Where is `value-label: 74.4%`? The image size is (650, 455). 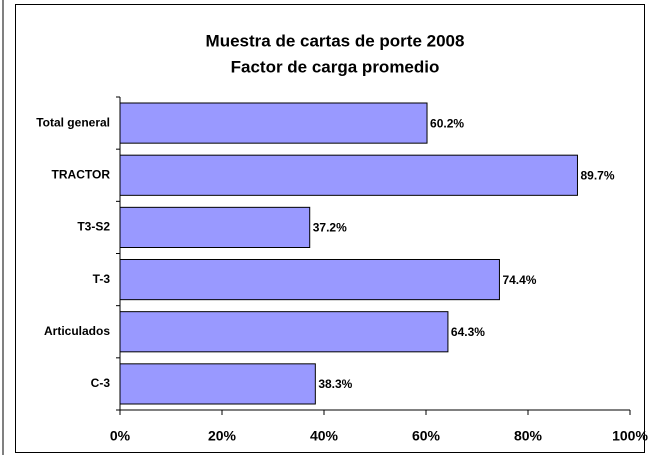 value-label: 74.4% is located at coordinates (519, 280).